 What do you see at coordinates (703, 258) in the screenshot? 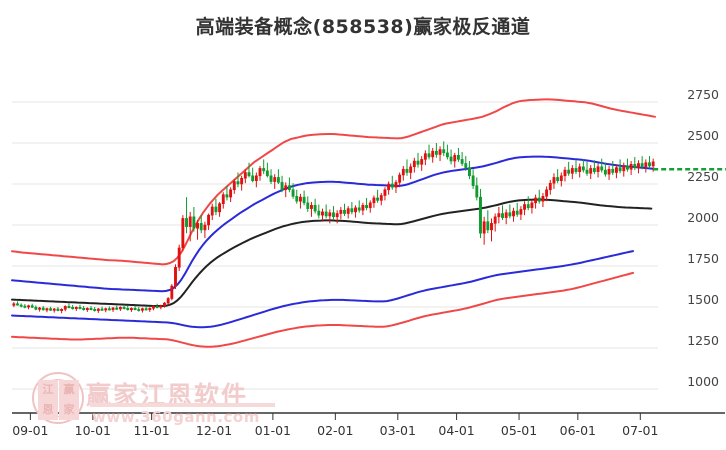
I see `y-axis-tick-label: 1750` at bounding box center [703, 258].